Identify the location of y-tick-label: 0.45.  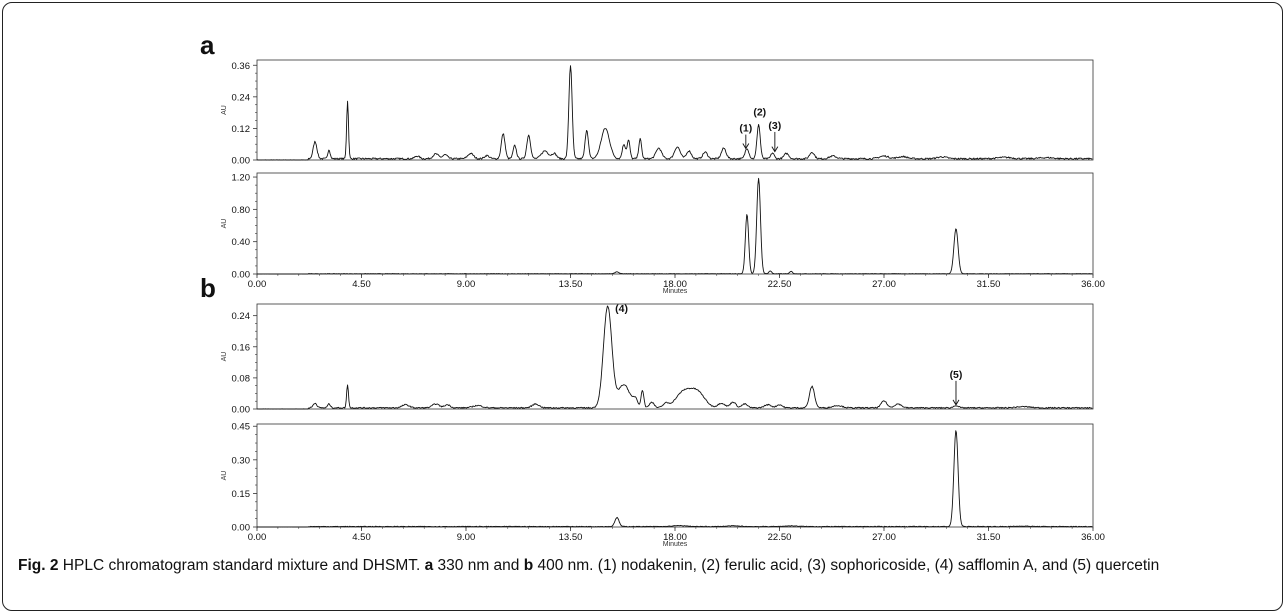
(241, 427).